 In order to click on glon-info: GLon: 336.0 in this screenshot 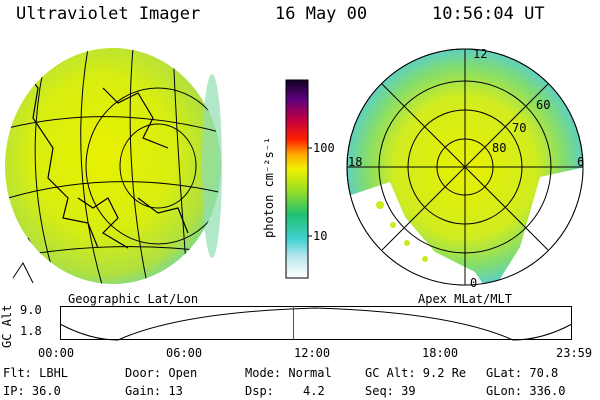, I will do `click(526, 391)`.